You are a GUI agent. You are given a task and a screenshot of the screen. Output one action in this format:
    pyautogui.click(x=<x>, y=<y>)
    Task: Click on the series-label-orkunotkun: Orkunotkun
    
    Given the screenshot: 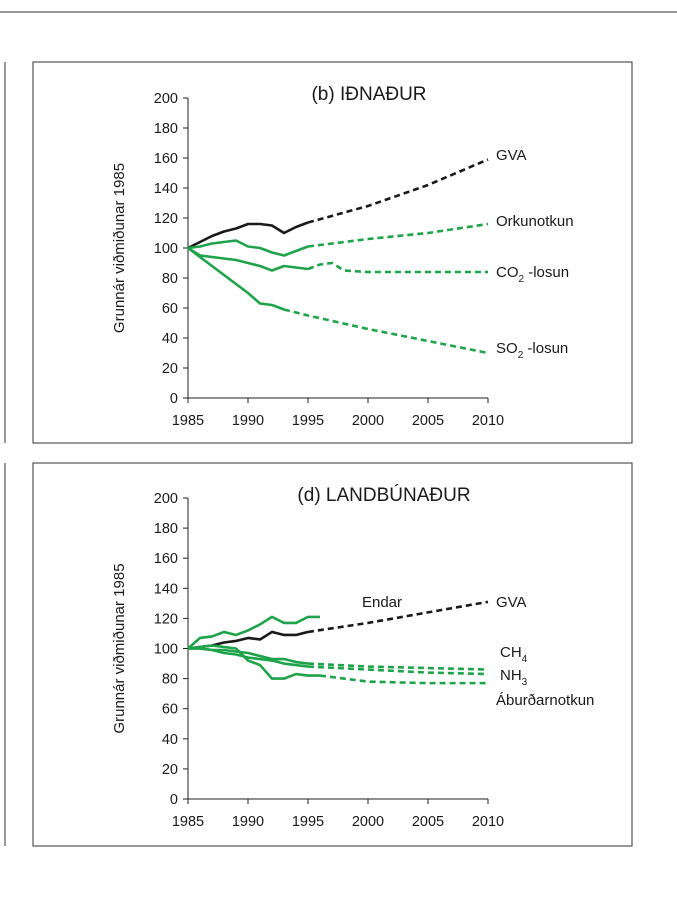 What is the action you would take?
    pyautogui.click(x=535, y=221)
    